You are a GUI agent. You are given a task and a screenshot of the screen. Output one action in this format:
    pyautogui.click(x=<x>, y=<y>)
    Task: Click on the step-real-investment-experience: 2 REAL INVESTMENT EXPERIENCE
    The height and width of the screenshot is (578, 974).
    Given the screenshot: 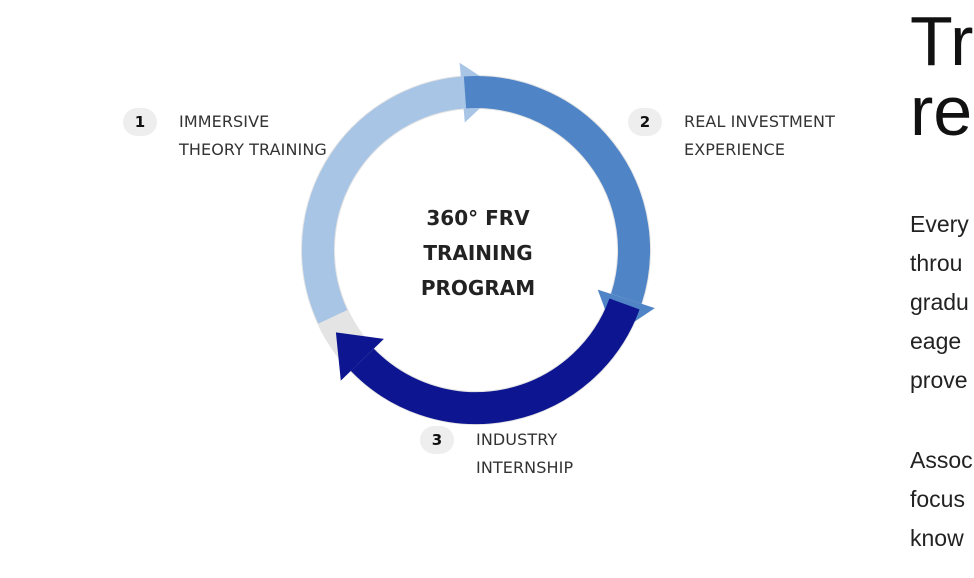 What is the action you would take?
    pyautogui.click(x=731, y=136)
    